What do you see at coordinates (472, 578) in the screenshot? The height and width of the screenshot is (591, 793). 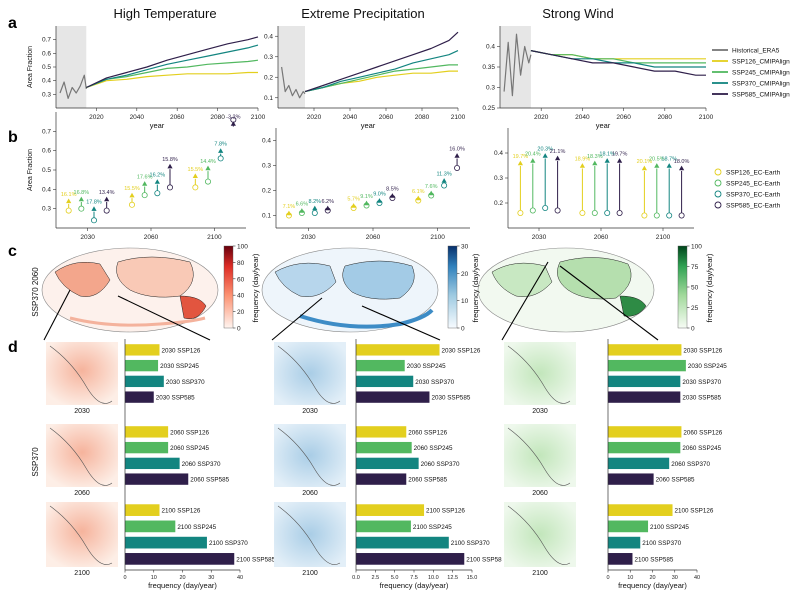 I see `x-tick-label: 15.0` at bounding box center [472, 578].